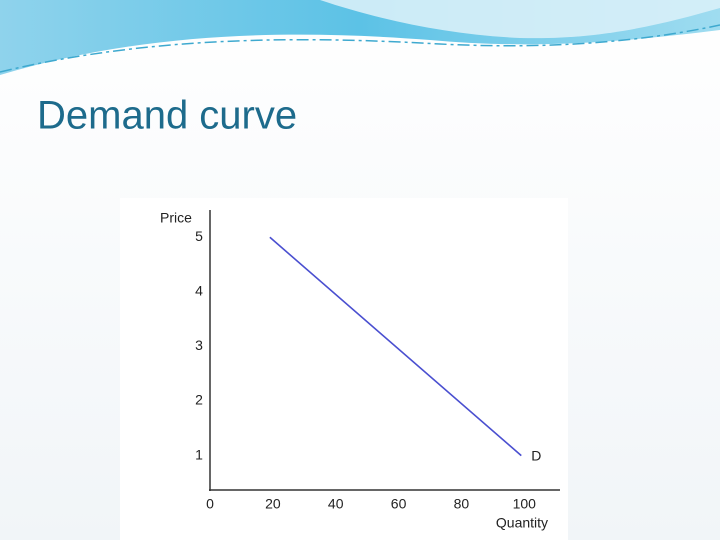  What do you see at coordinates (199, 454) in the screenshot?
I see `y-tick-label: 1` at bounding box center [199, 454].